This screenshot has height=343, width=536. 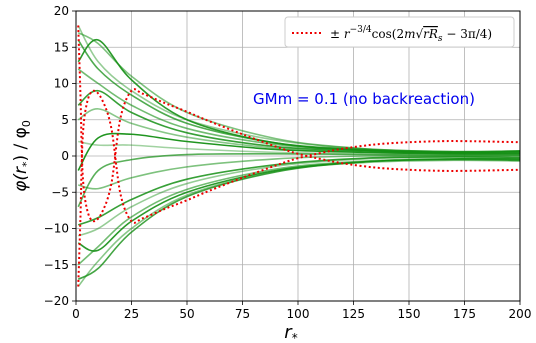 I want to click on x-axis-ticks: 0 25 50 75 100 125 150 175 200, so click(x=301, y=311).